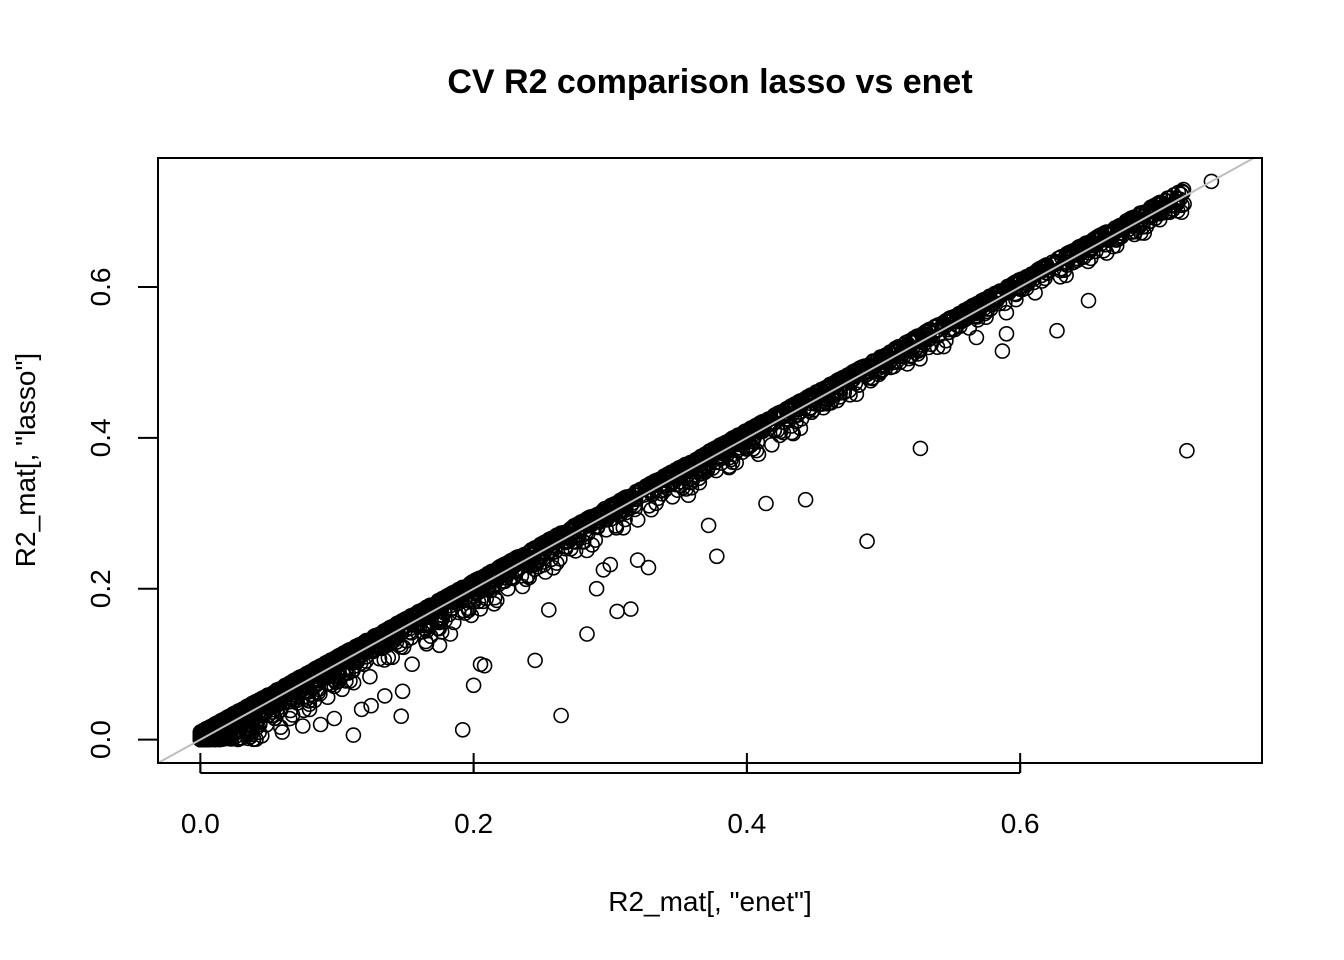  Describe the element at coordinates (473, 823) in the screenshot. I see `x-tick-label: 0.2` at that location.